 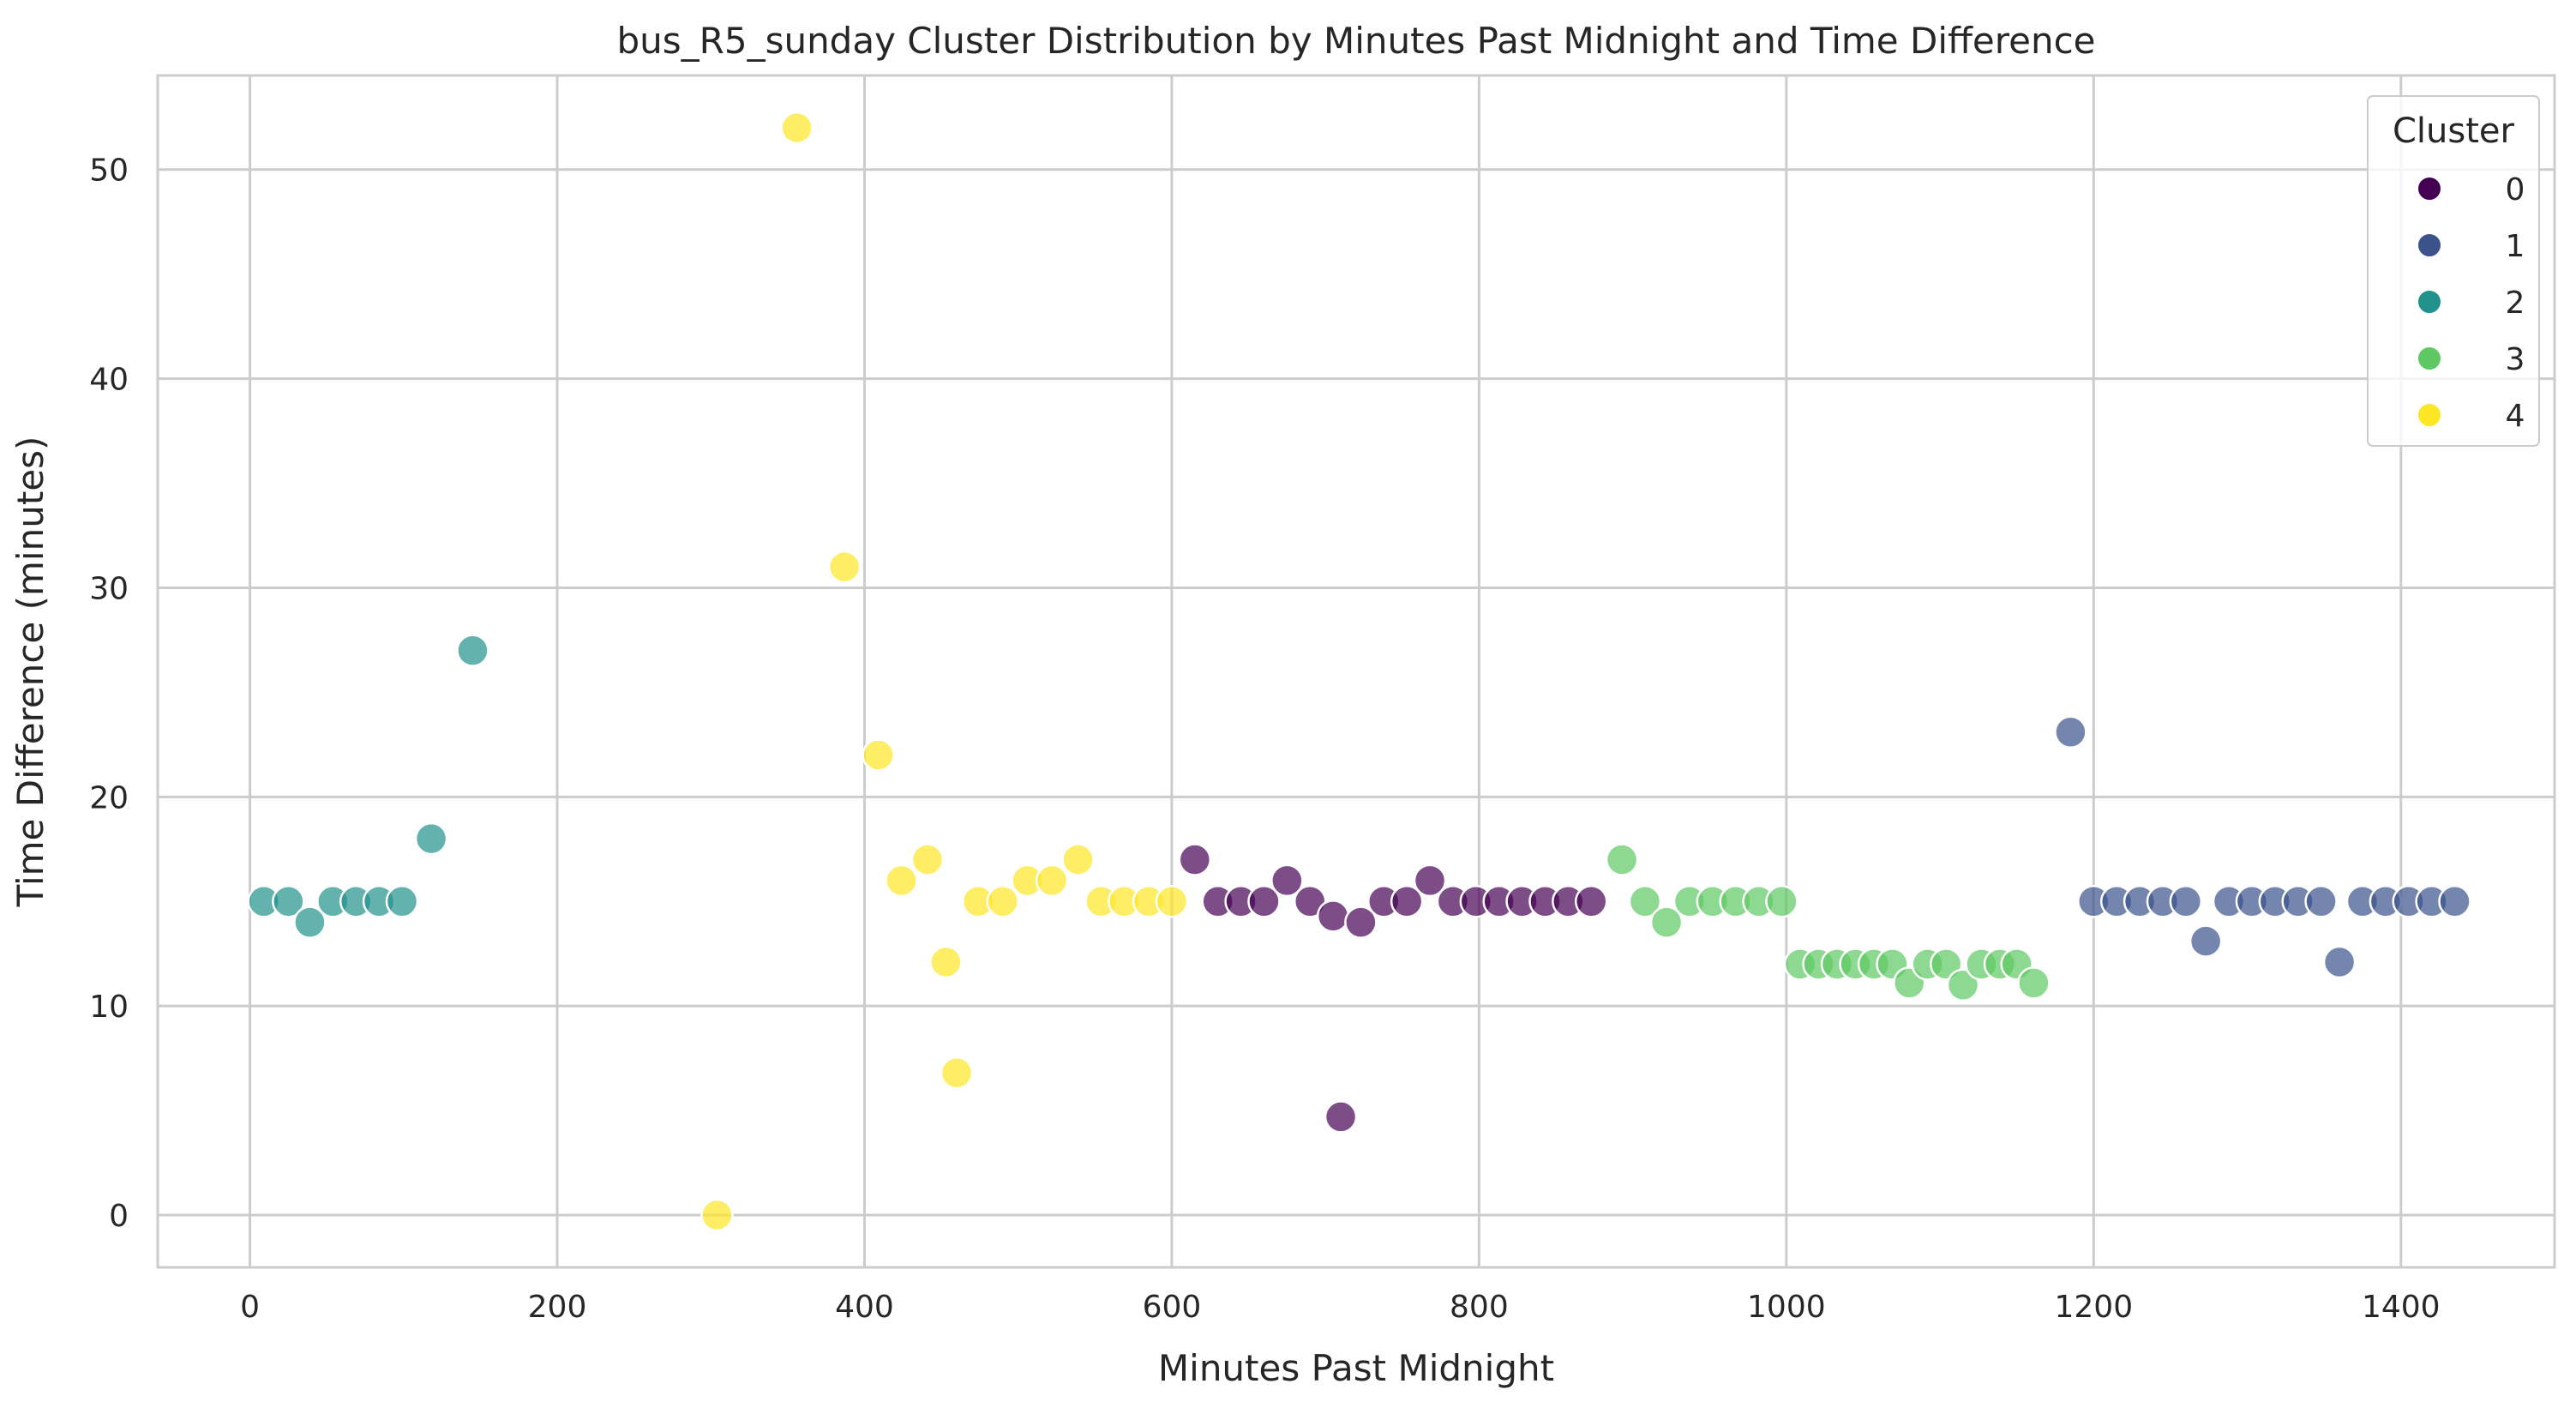 I want to click on y-tick-label: 50, so click(x=109, y=171).